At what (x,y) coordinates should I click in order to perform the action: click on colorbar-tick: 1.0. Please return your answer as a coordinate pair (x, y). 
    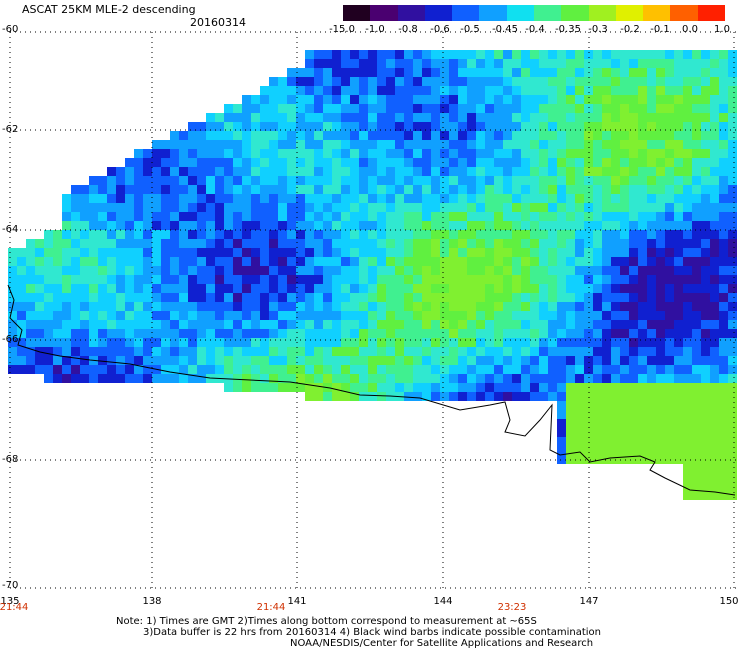
    Looking at the image, I should click on (722, 29).